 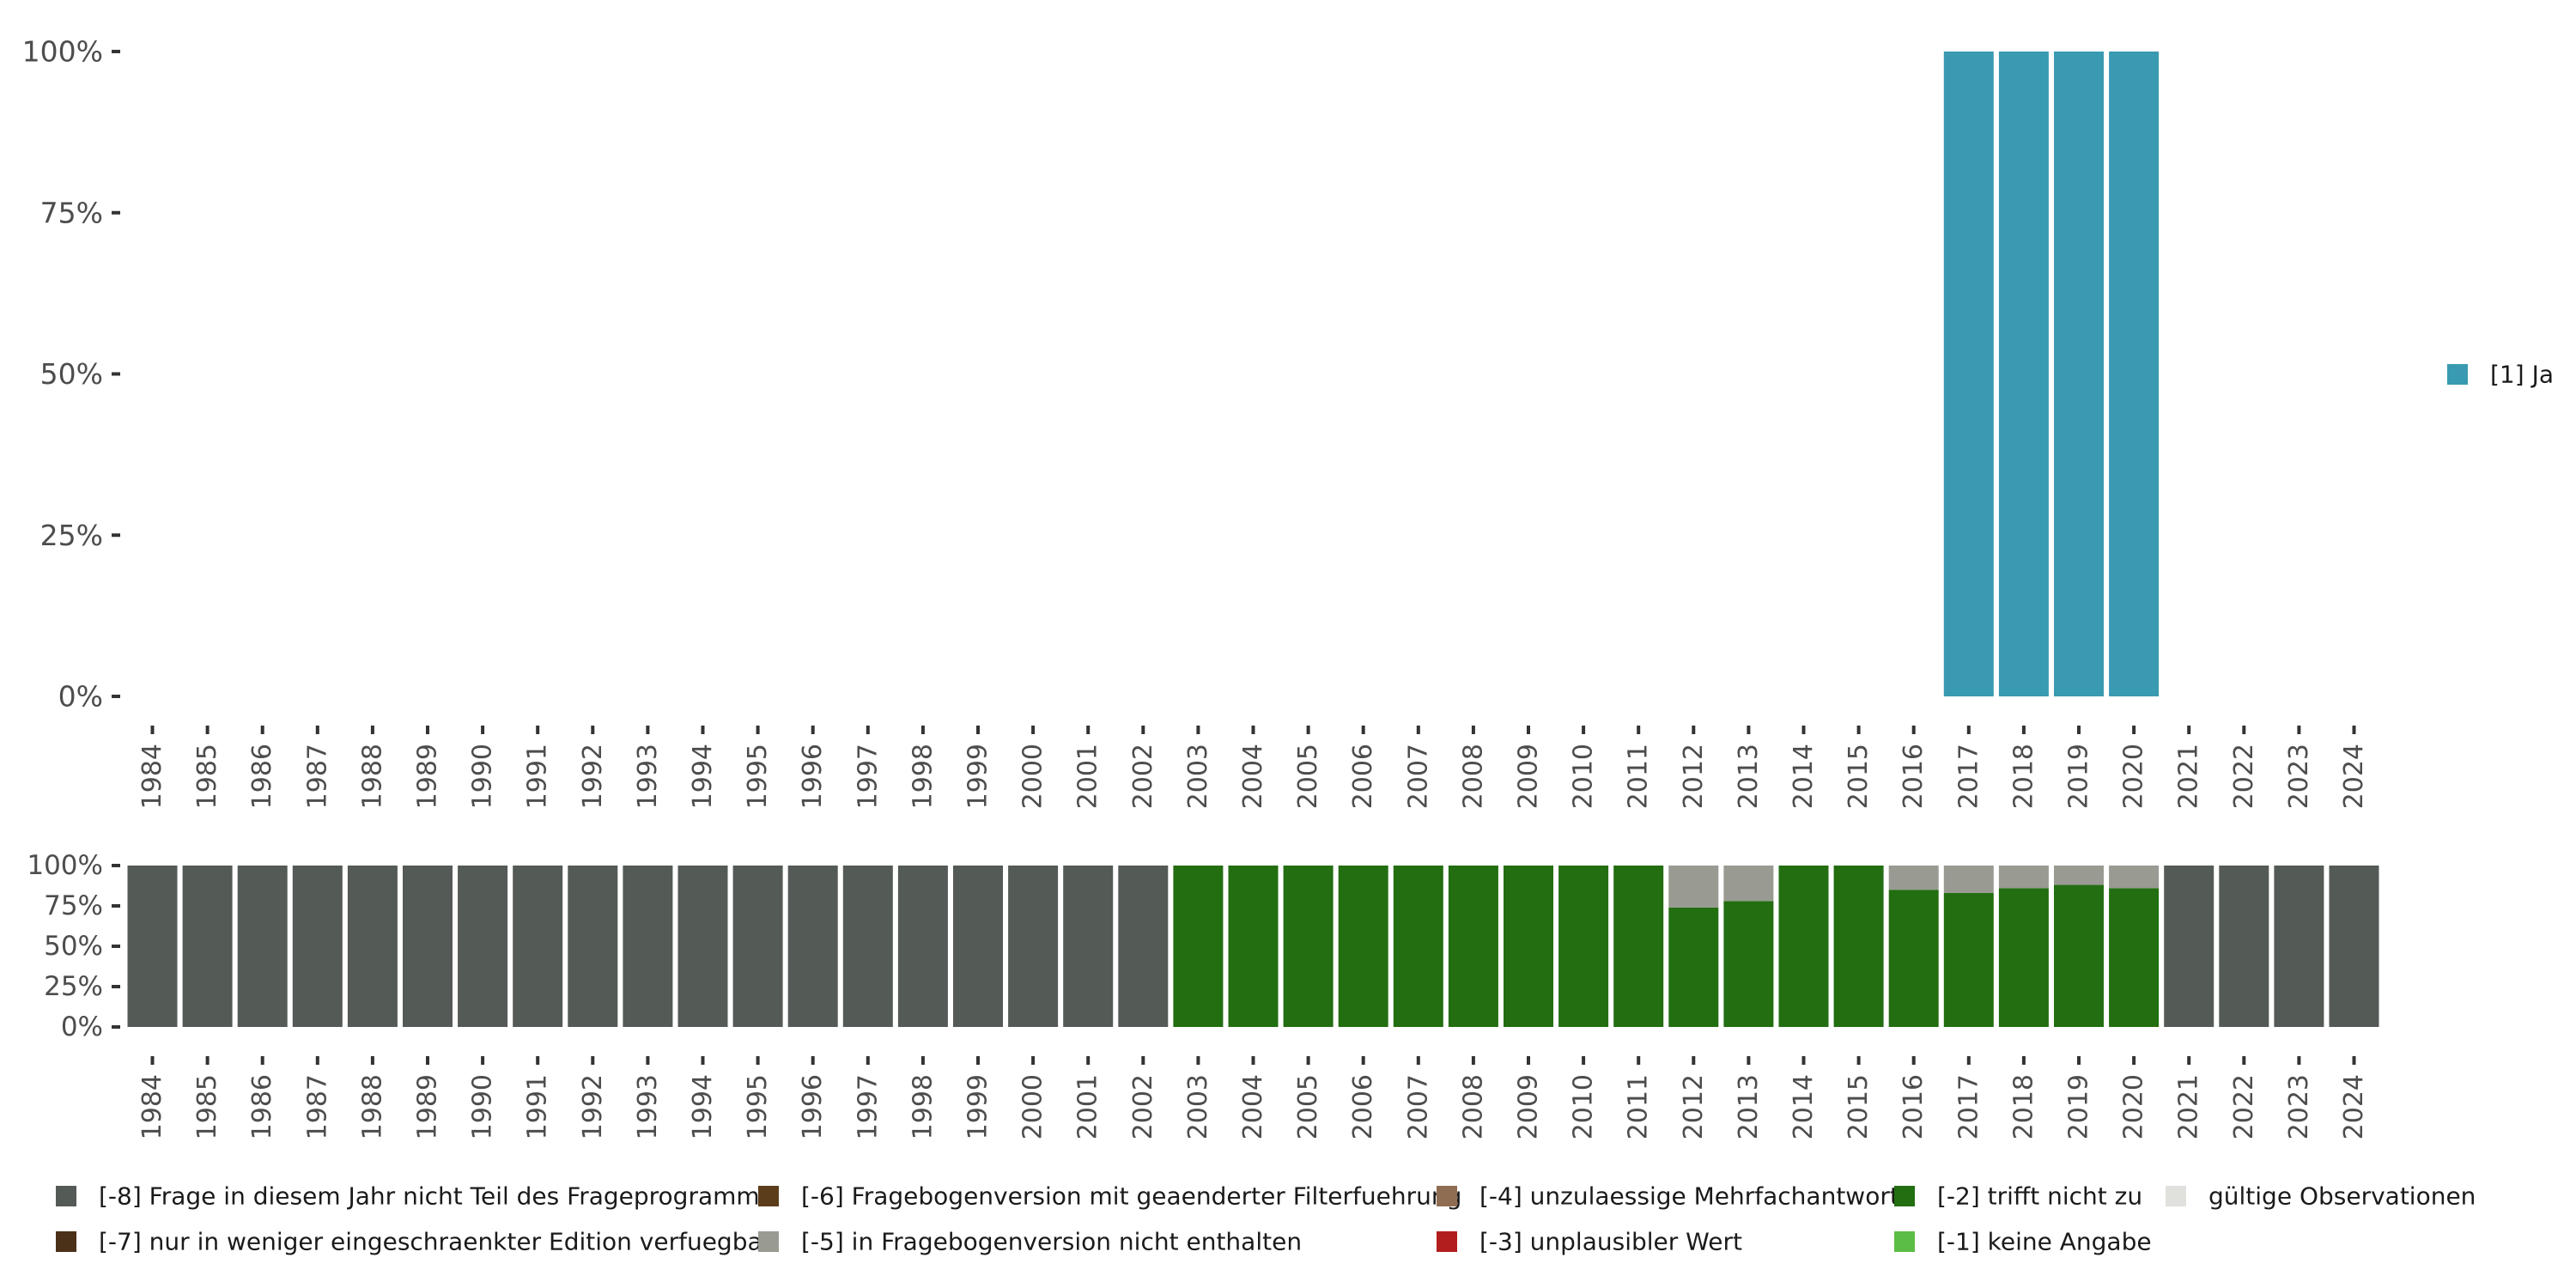 What do you see at coordinates (648, 947) in the screenshot?
I see `bar-1993` at bounding box center [648, 947].